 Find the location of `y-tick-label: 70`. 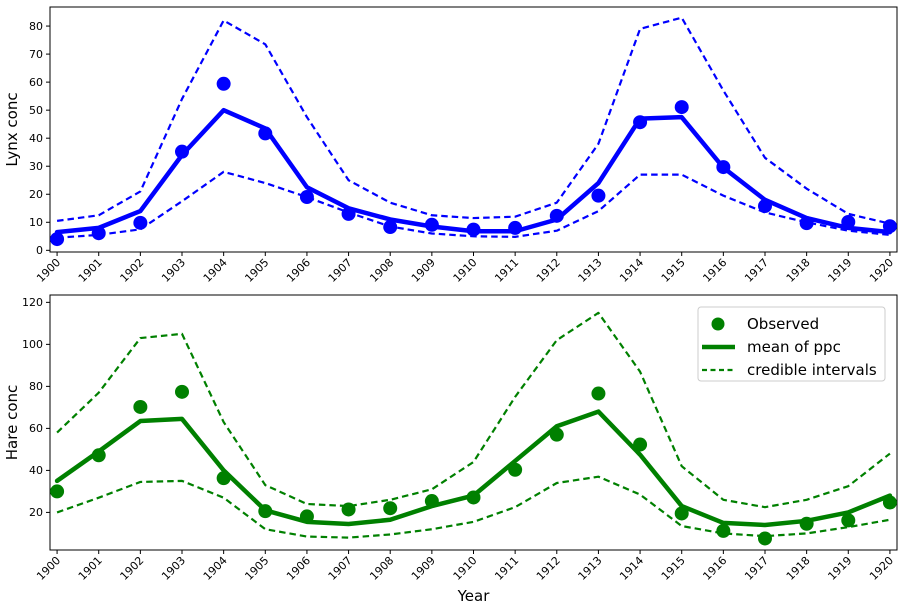

y-tick-label: 70 is located at coordinates (36, 54).